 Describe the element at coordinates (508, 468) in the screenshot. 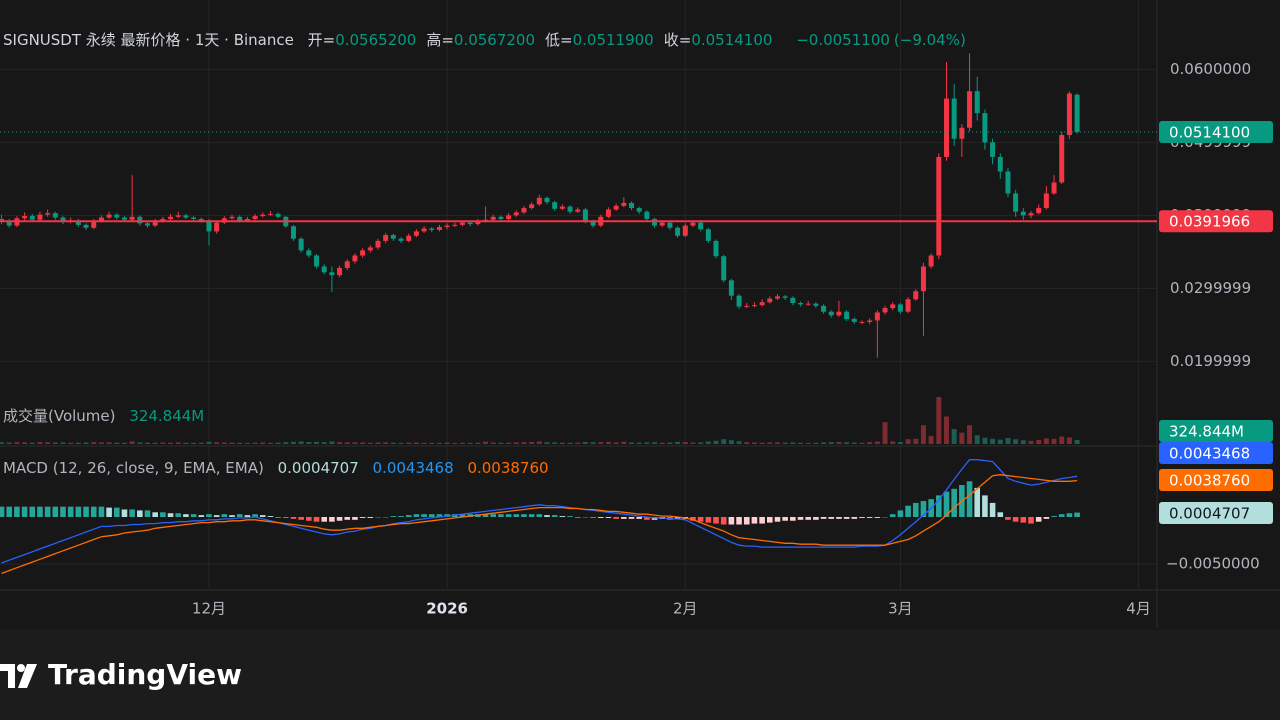

I see `signal-value: 0.0038760` at that location.